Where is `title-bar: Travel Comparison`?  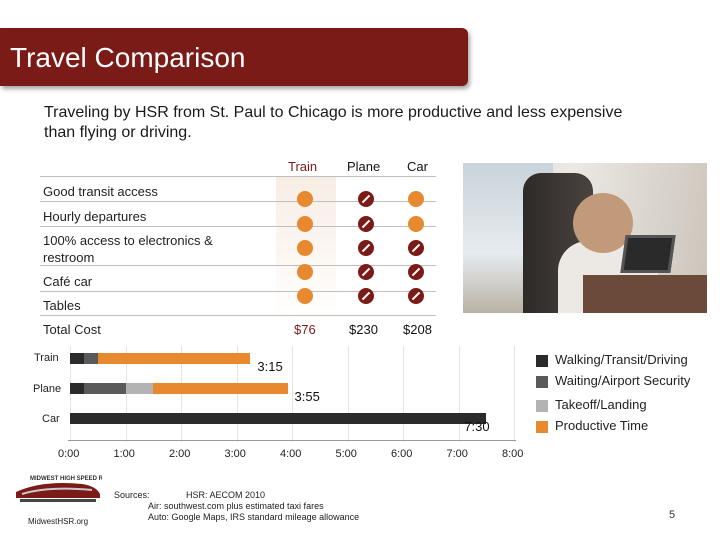
title-bar: Travel Comparison is located at coordinates (234, 57).